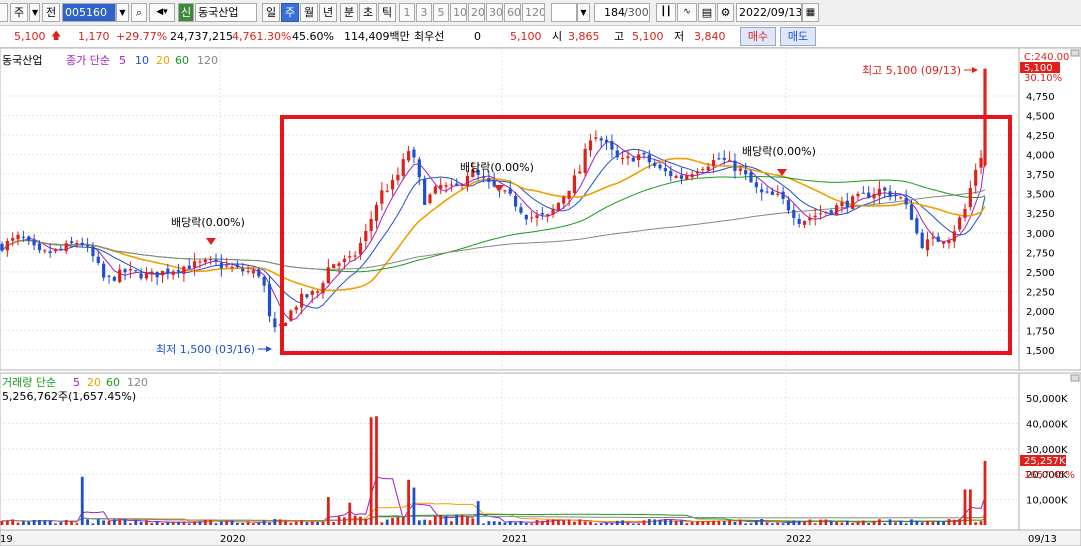 This screenshot has width=1081, height=546. I want to click on period-minute: 분, so click(349, 12).